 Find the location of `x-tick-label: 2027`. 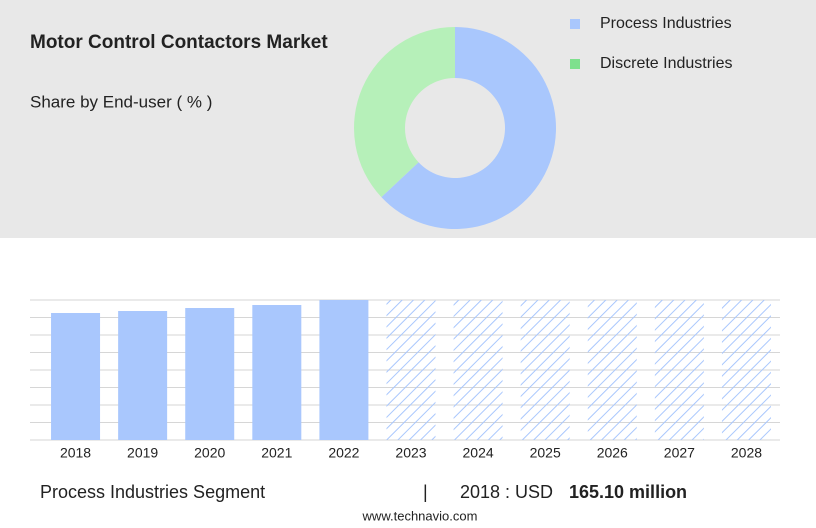

x-tick-label: 2027 is located at coordinates (679, 453).